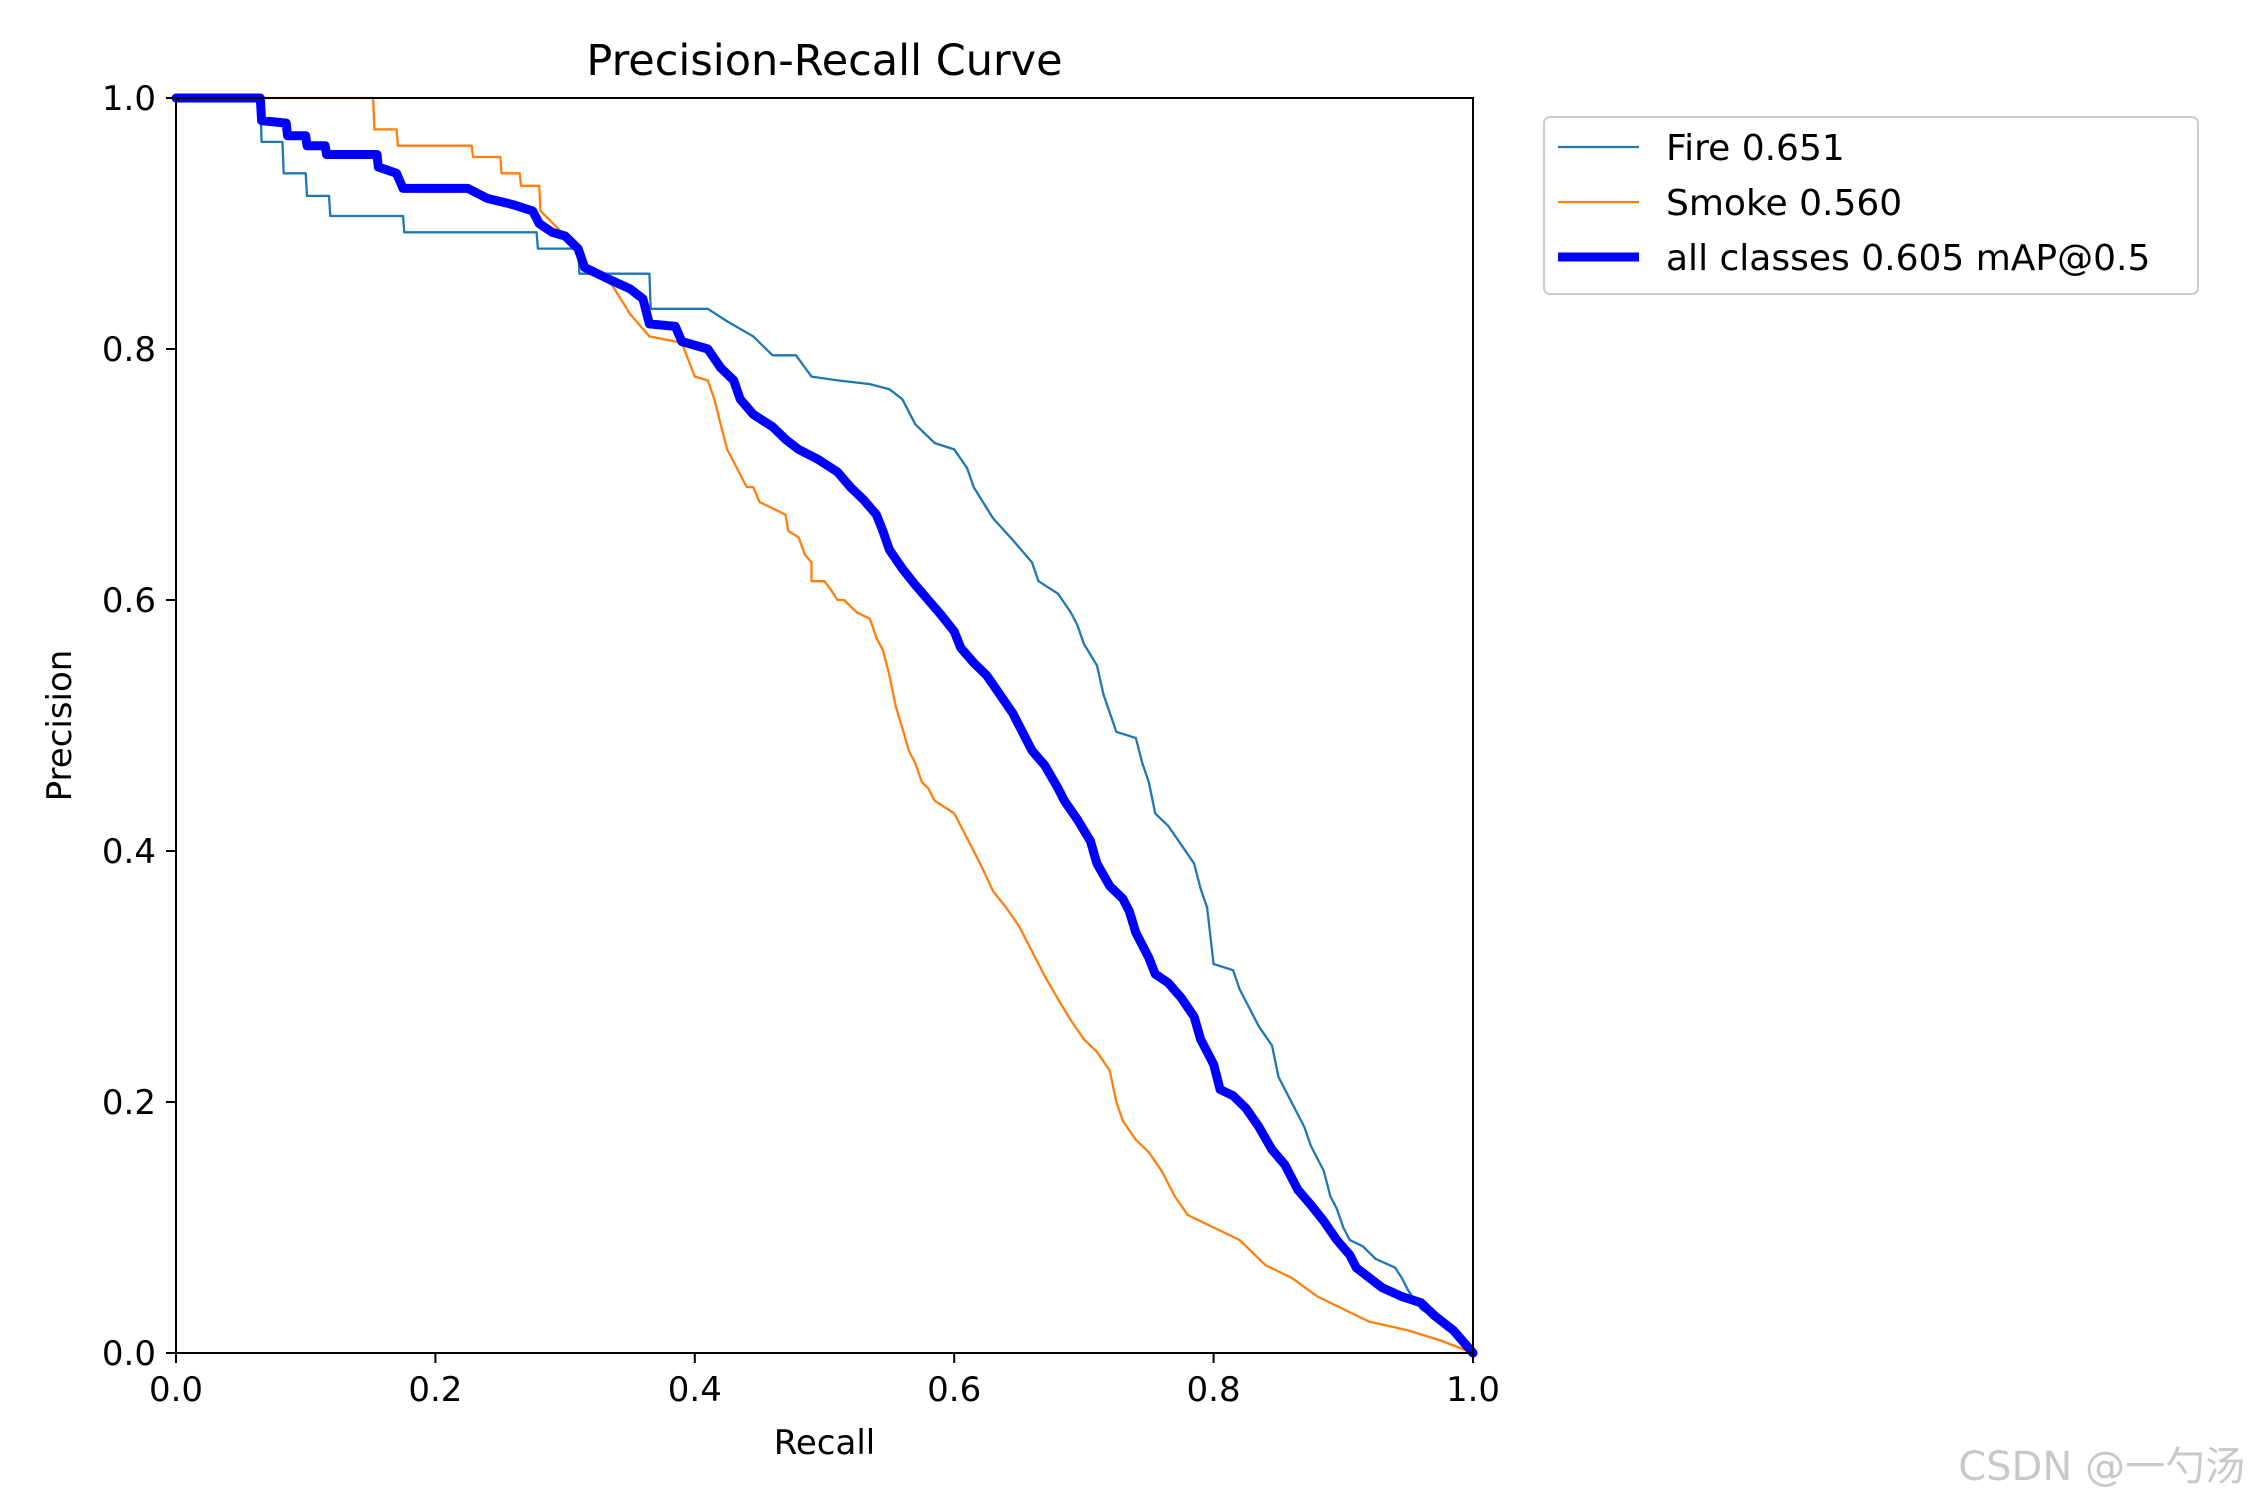 This screenshot has height=1500, width=2250. What do you see at coordinates (824, 1443) in the screenshot?
I see `x-axis-title: Recall` at bounding box center [824, 1443].